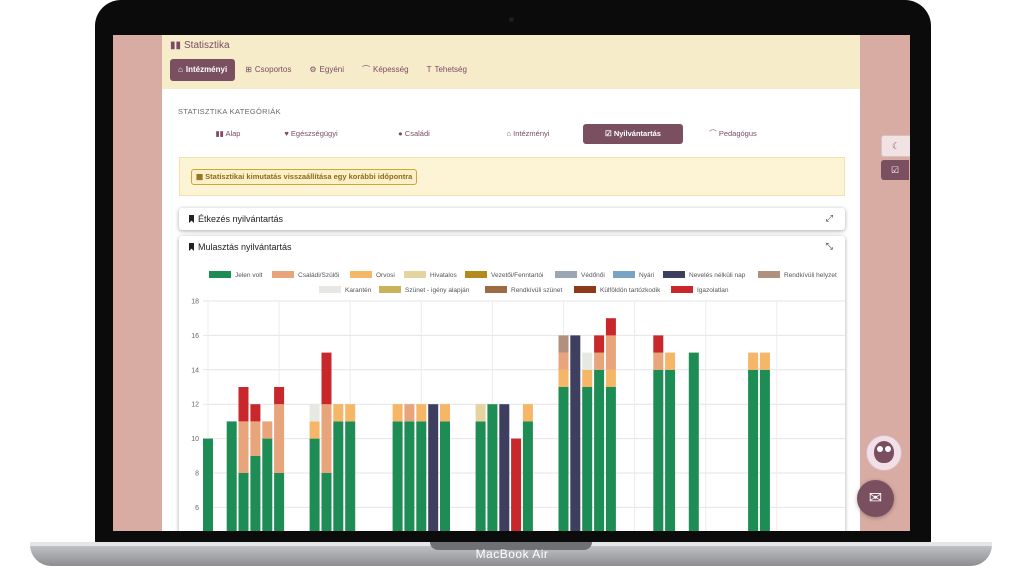 The height and width of the screenshot is (588, 1024). I want to click on tab-kepesseg: ⌒ Képesség, so click(385, 70).